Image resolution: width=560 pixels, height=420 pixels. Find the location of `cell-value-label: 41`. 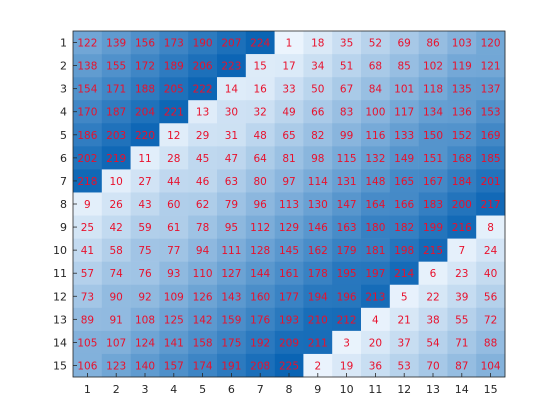

cell-value-label: 41 is located at coordinates (87, 251).